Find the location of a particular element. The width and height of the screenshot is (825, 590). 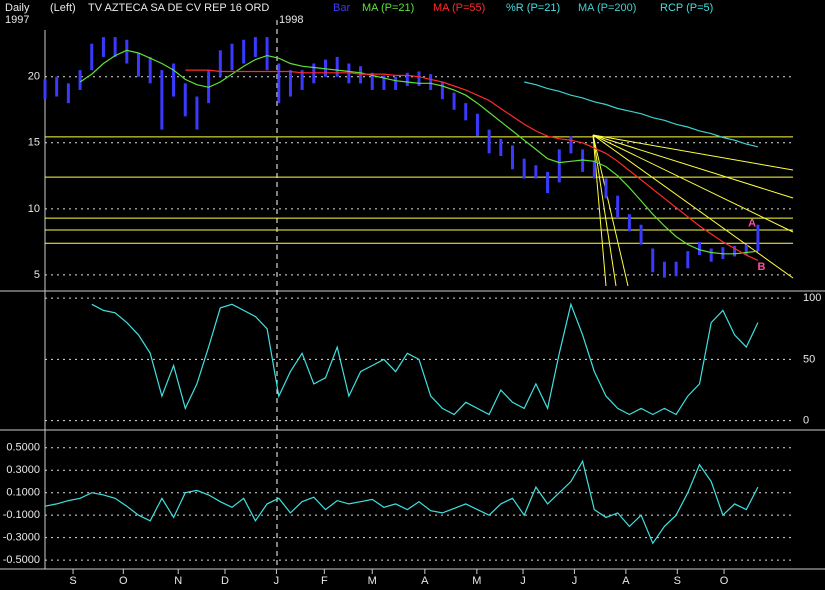

annotation: A is located at coordinates (752, 223).